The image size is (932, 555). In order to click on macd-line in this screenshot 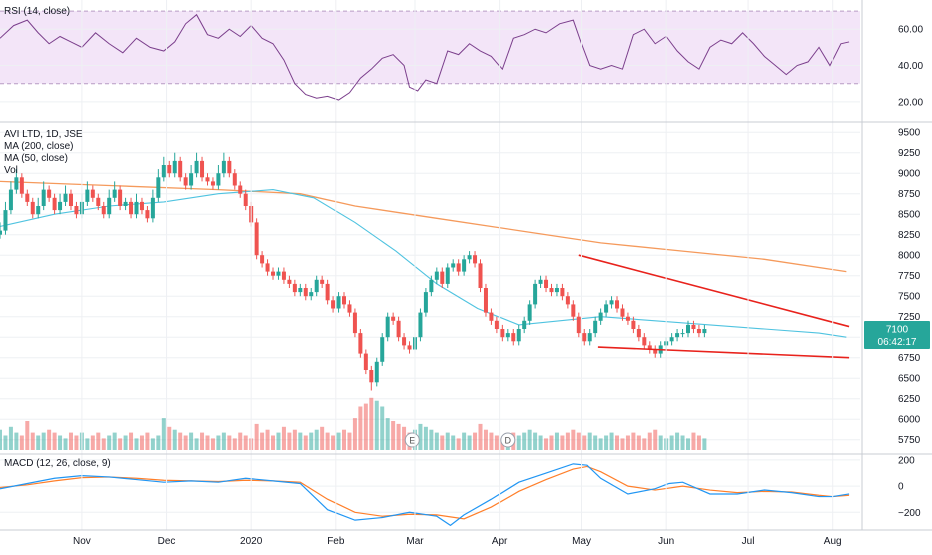, I will do `click(425, 495)`.